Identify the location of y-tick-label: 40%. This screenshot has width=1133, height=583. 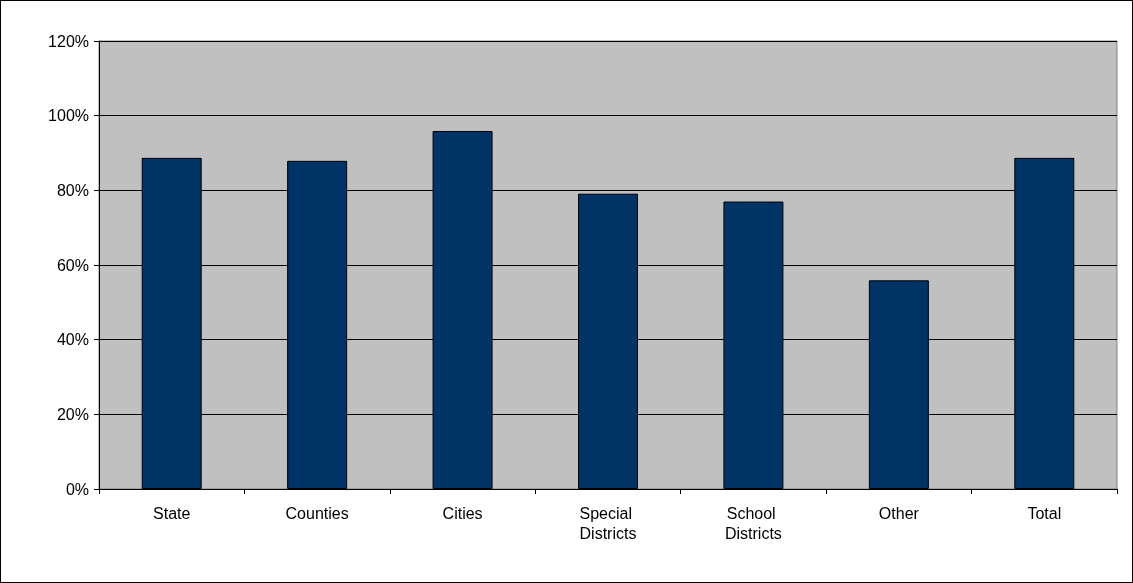
(72, 340).